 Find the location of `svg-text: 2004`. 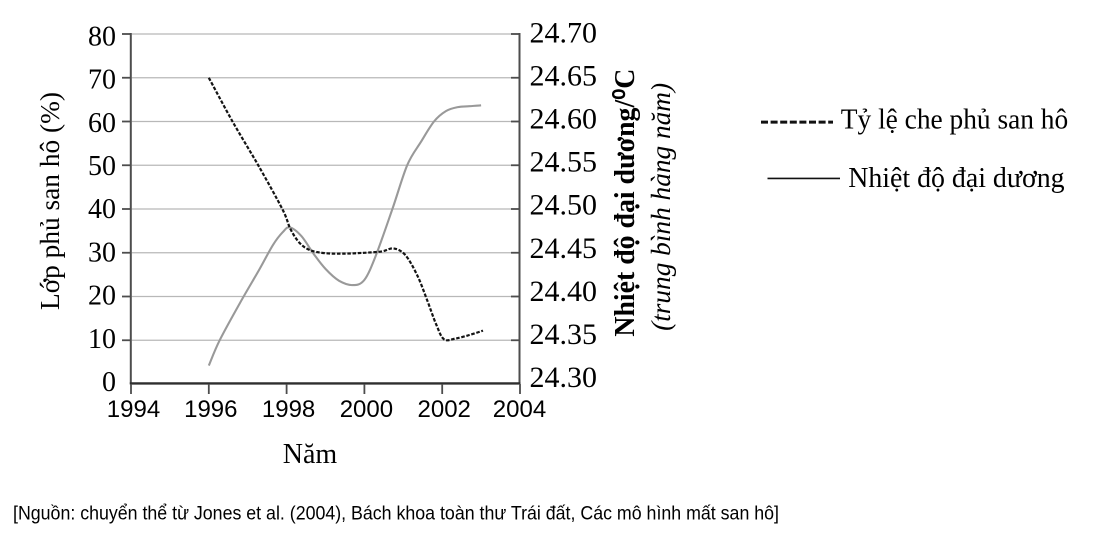

svg-text: 2004 is located at coordinates (519, 409).